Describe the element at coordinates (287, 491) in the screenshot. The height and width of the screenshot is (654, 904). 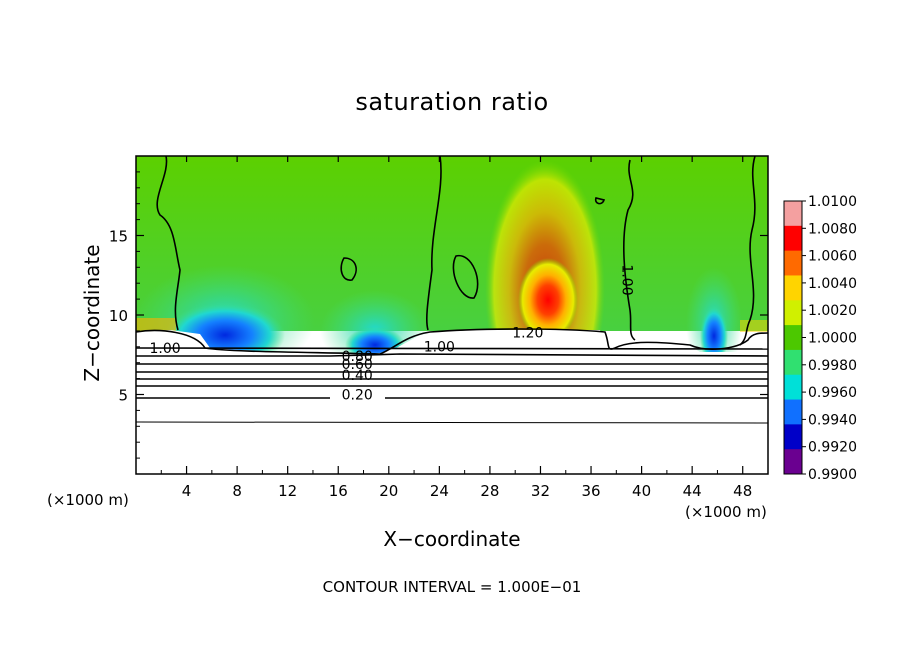
I see `x-tick-label: 12` at that location.